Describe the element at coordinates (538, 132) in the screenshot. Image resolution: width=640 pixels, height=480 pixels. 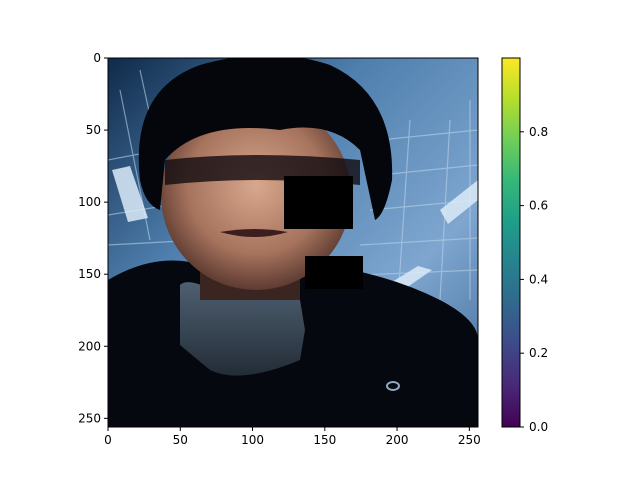
I see `colorbar-tick-label: 0.8` at that location.